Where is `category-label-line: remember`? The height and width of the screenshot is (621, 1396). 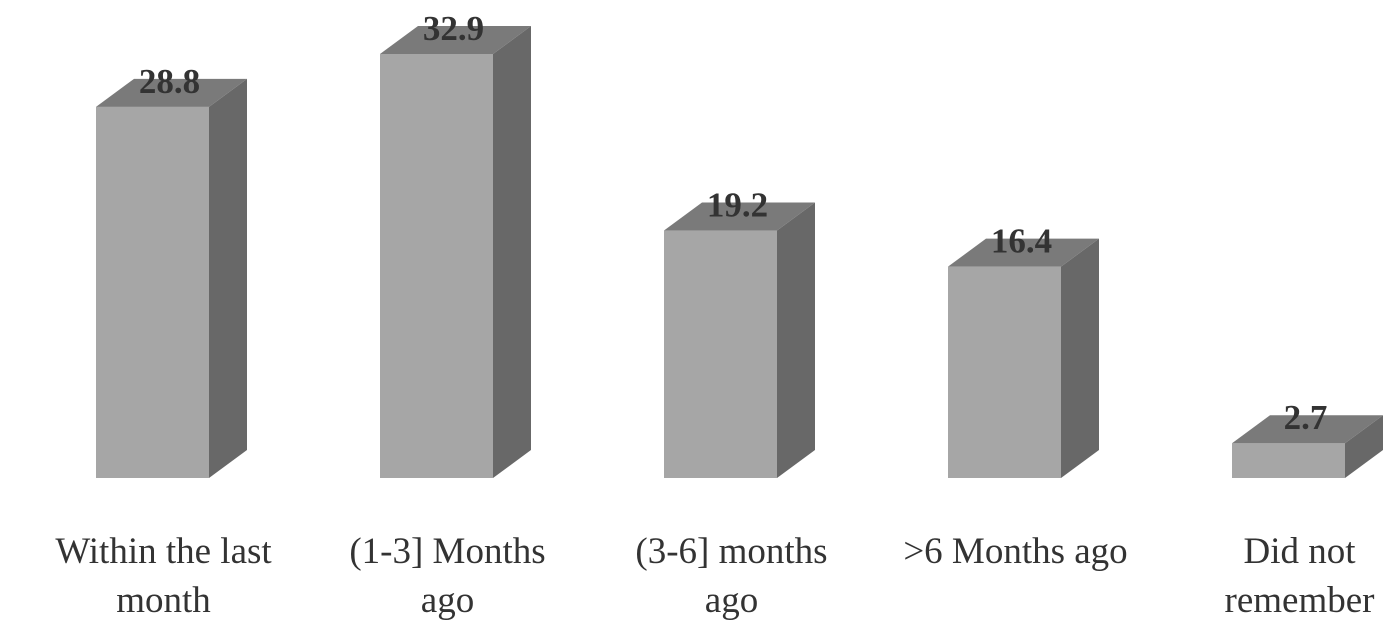
category-label-line: remember is located at coordinates (1300, 600).